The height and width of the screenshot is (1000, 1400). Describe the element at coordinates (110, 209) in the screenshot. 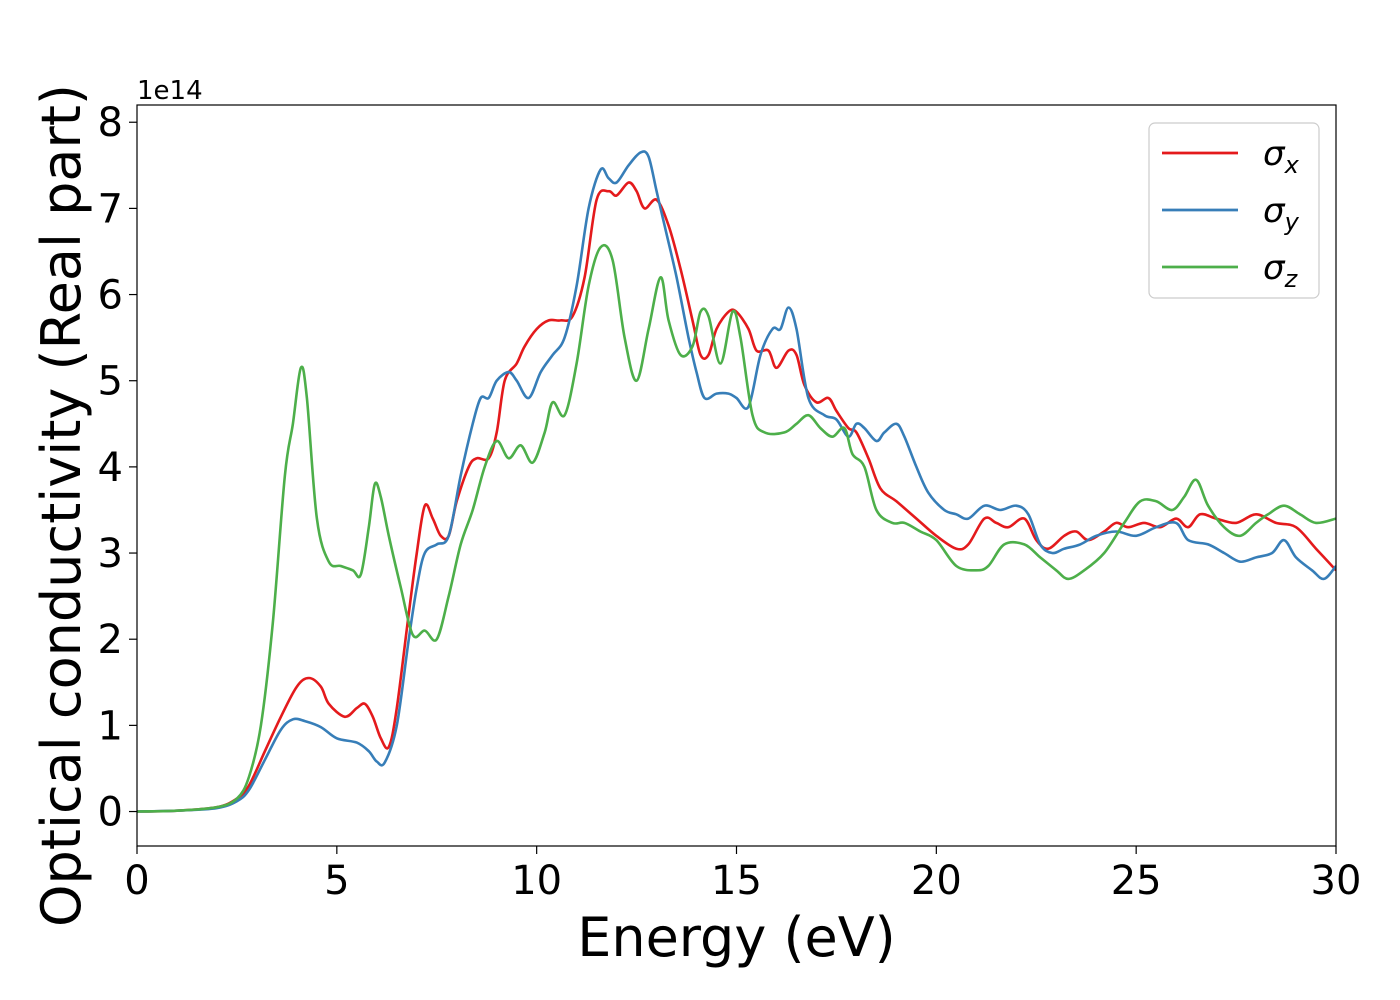

I see `y-tick-label: 7` at that location.